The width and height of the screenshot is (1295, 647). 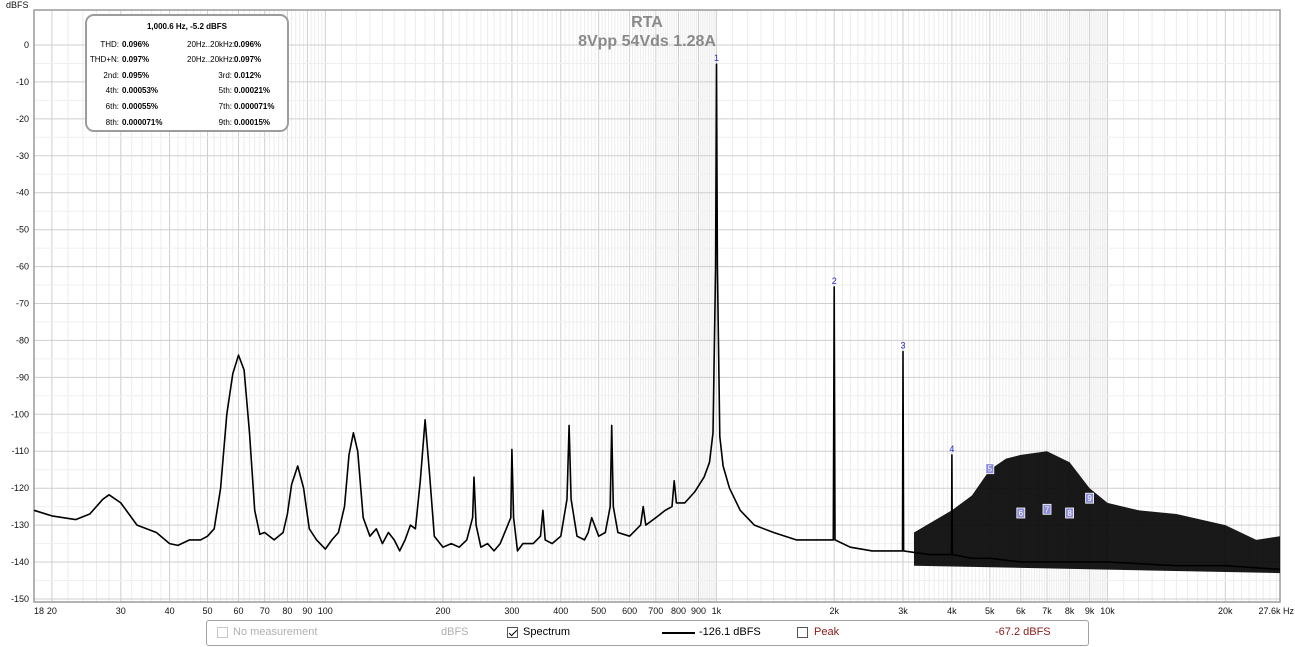 I want to click on spectrum-line-swatch, so click(x=678, y=633).